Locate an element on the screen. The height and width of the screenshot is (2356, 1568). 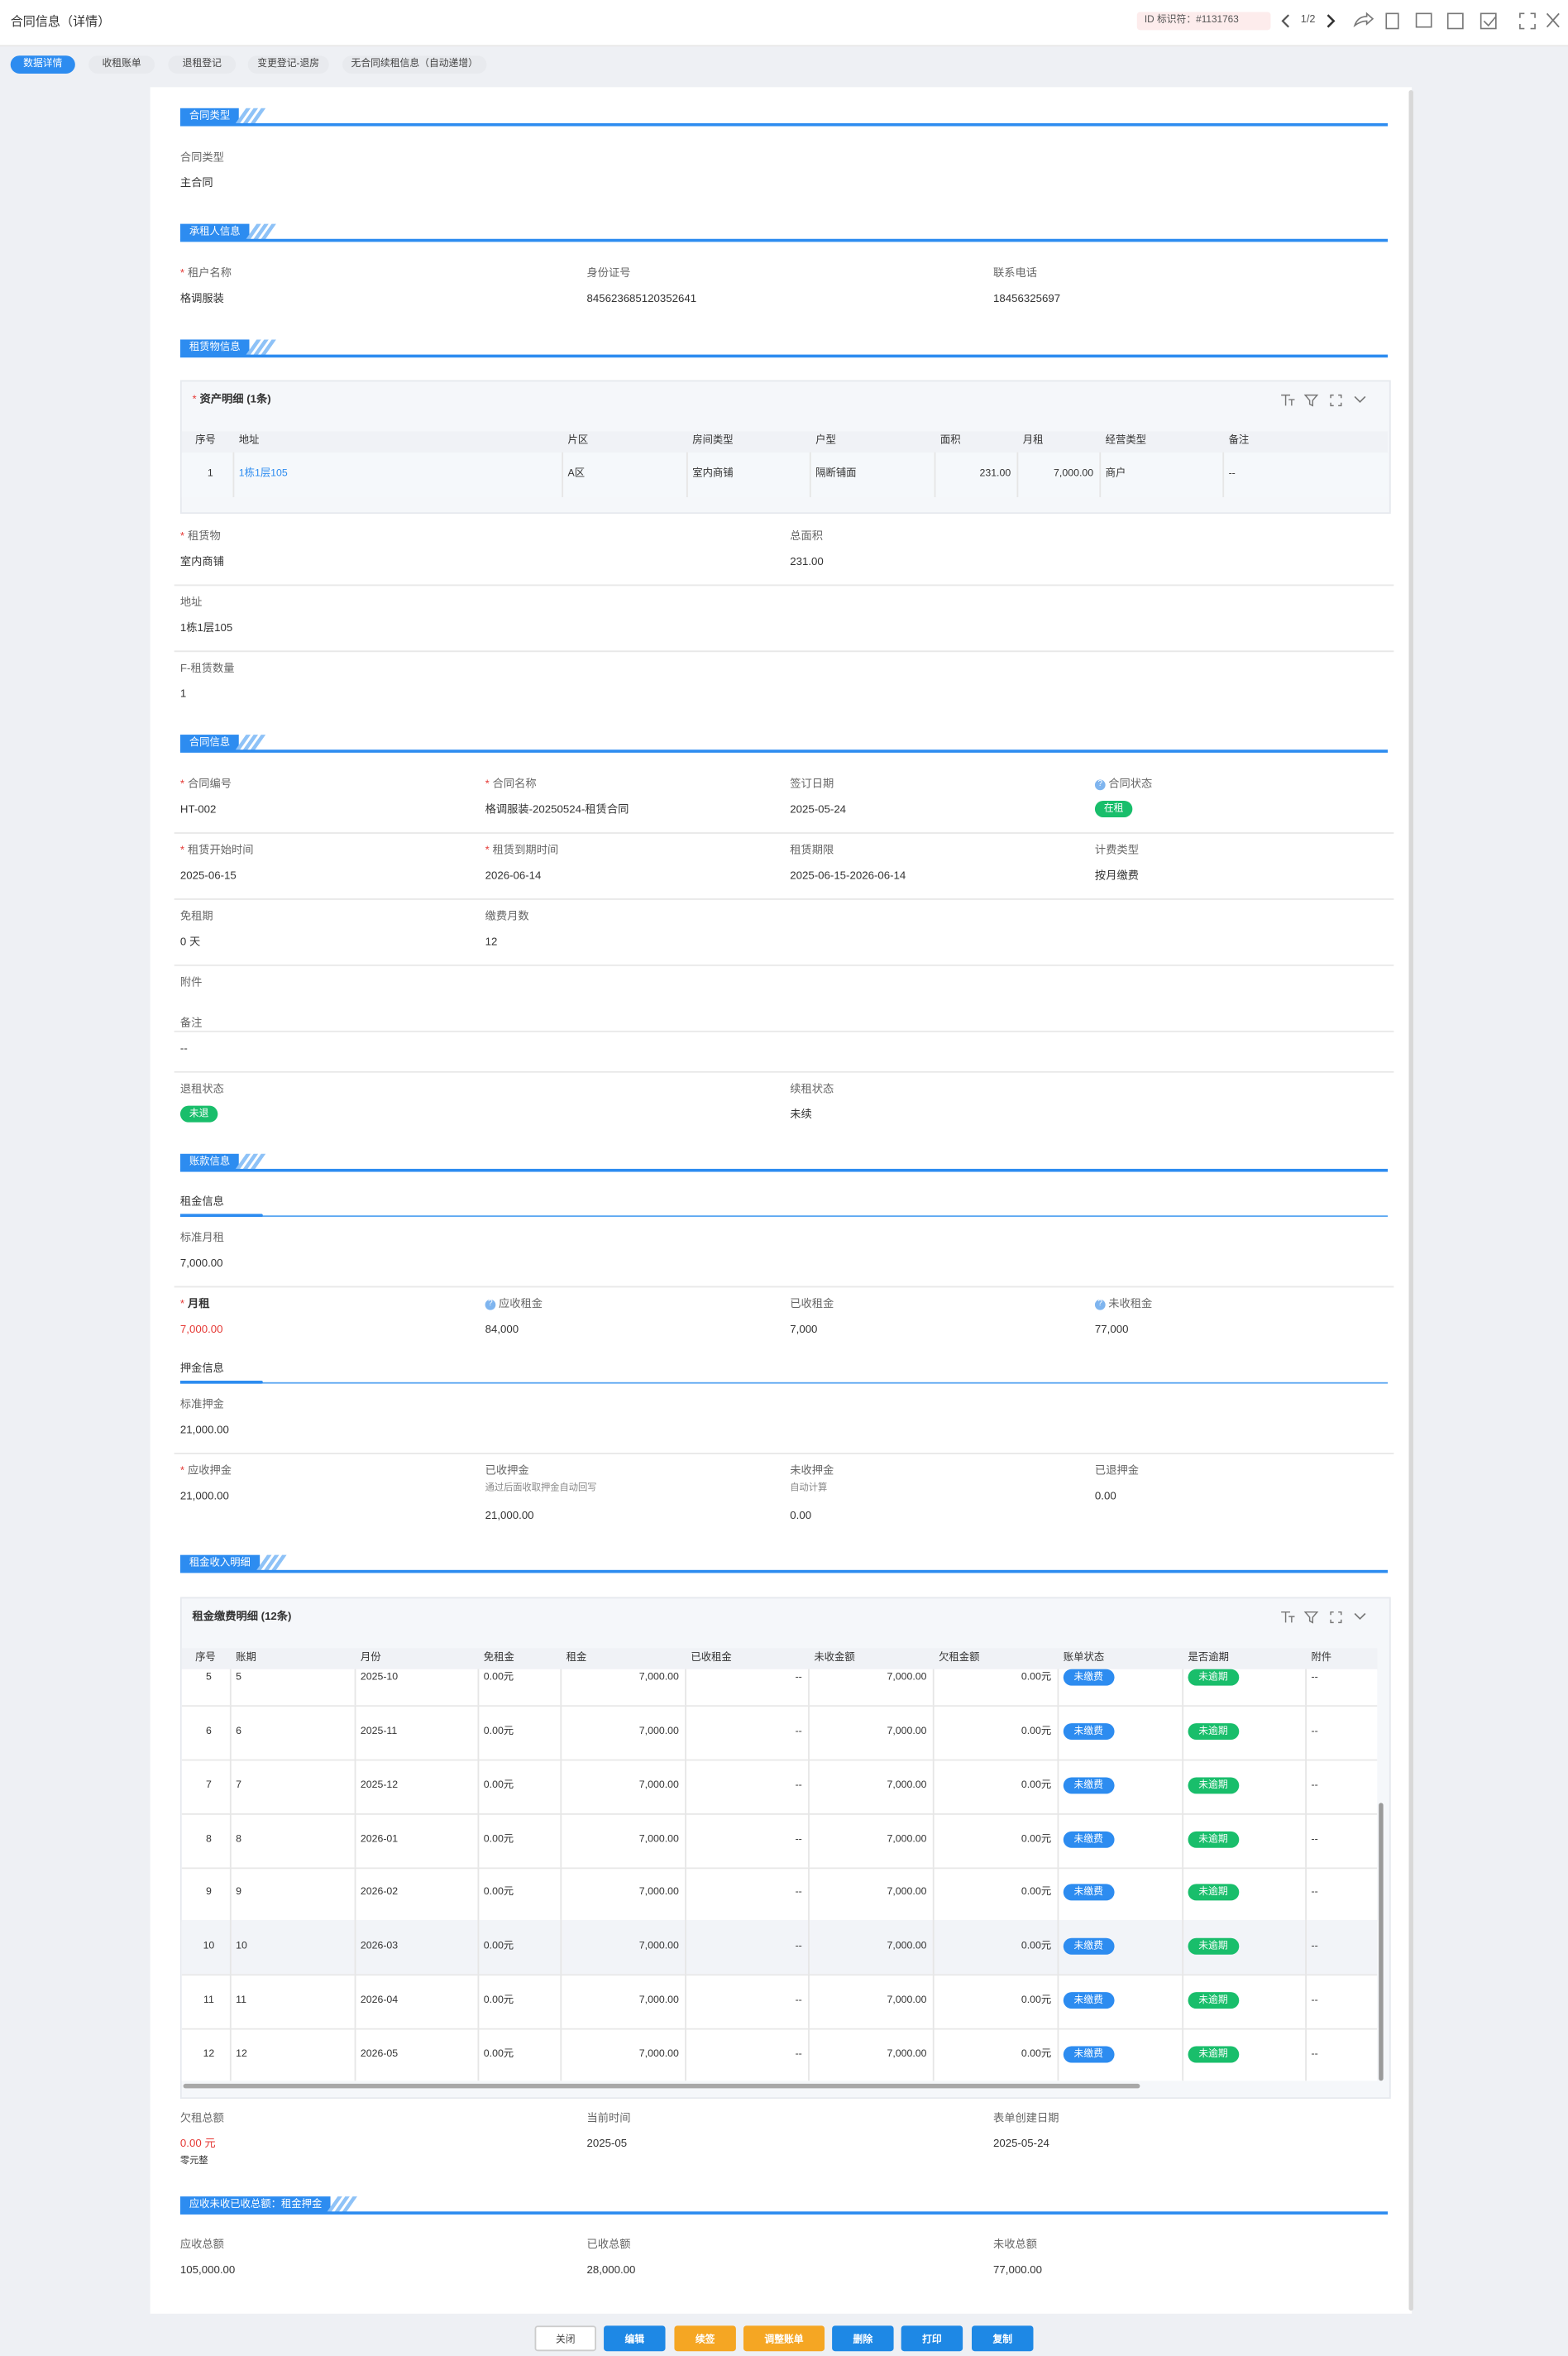
field-label: 附件 is located at coordinates (191, 982).